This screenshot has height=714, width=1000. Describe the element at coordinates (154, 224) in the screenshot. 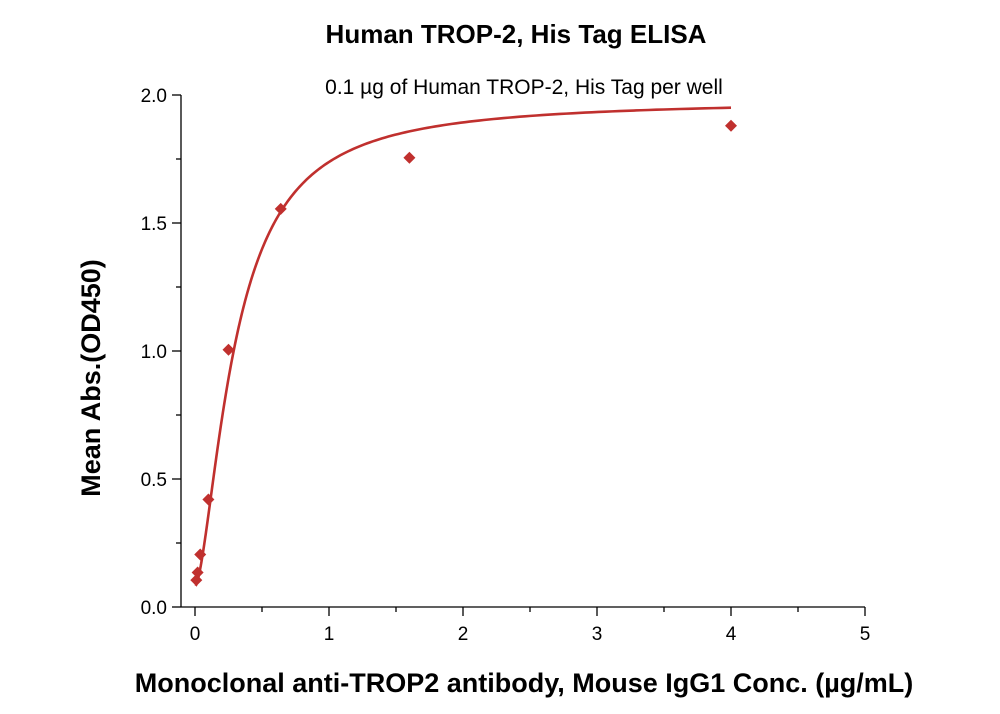

I see `y-tick-label: 1.5` at that location.